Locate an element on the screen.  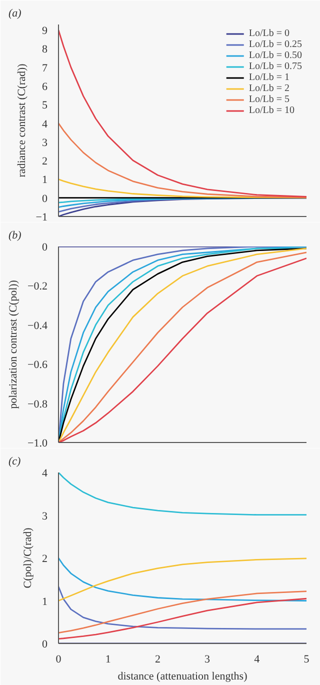
y-axis-title: C(pol)/C(rad) is located at coordinates (28, 557).